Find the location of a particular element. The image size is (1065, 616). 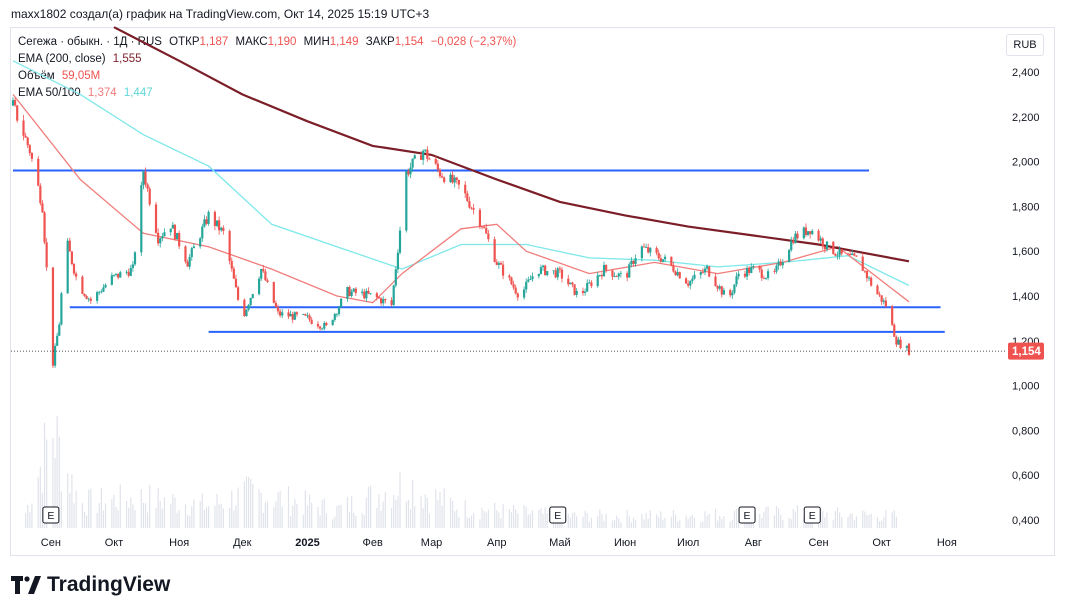

currency-button: RUB is located at coordinates (1025, 45).